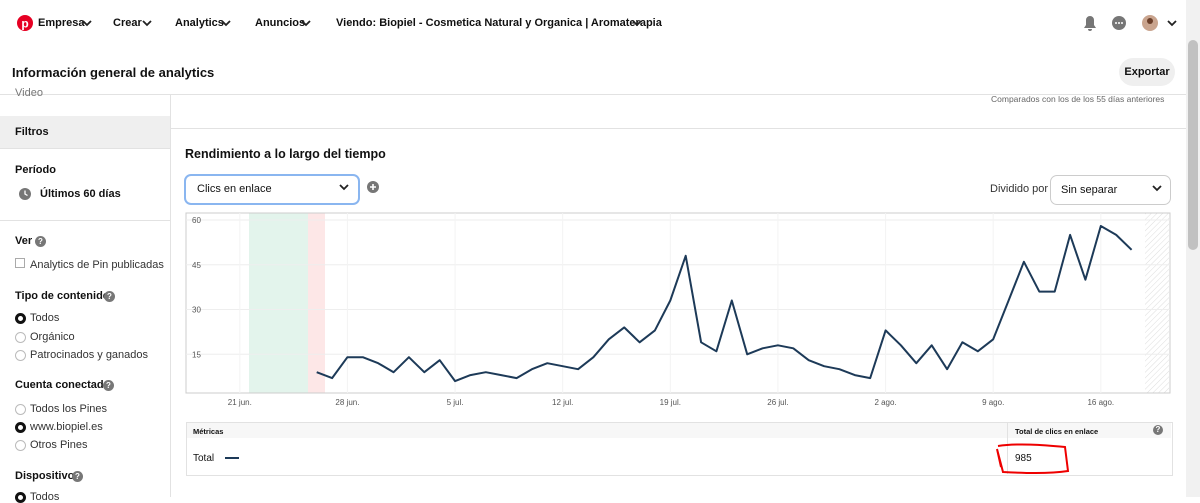  Describe the element at coordinates (62, 385) in the screenshot. I see `account-title: Cuenta conectada` at that location.